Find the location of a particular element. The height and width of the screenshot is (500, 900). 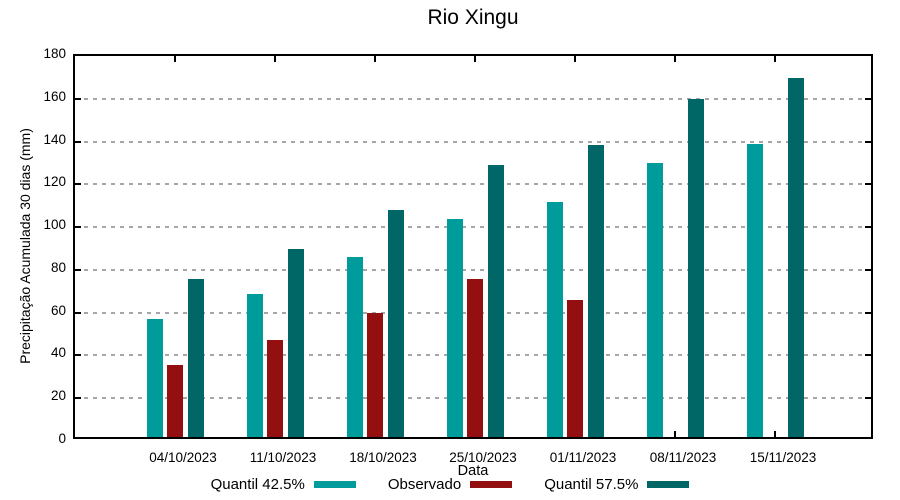

bar-series0-cat3 is located at coordinates (454, 327).